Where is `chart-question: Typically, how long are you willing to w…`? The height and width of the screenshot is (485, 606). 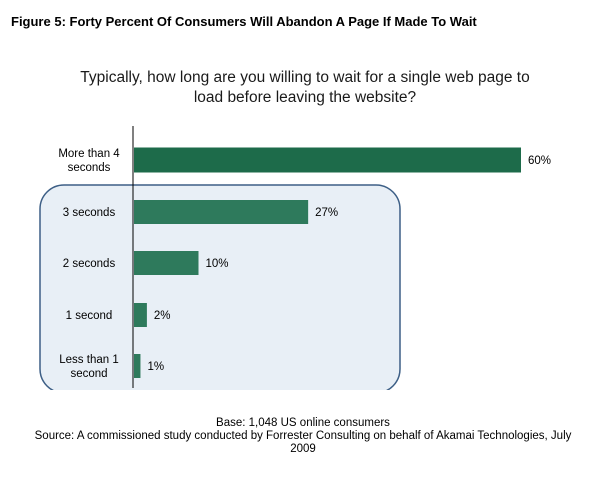 chart-question: Typically, how long are you willing to w… is located at coordinates (305, 88).